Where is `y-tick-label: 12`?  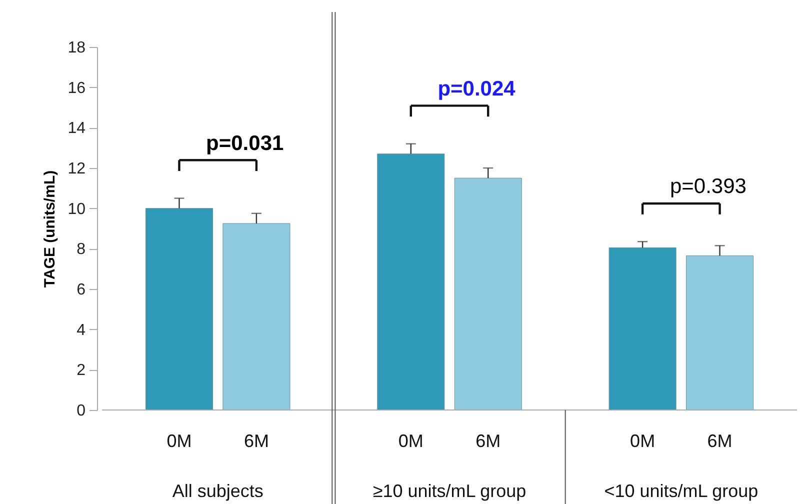
y-tick-label: 12 is located at coordinates (77, 169).